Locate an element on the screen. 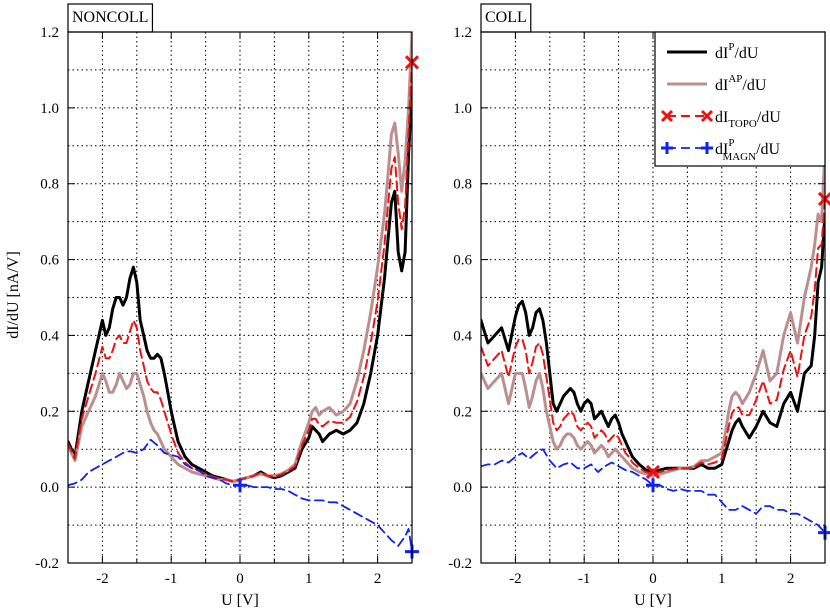 The width and height of the screenshot is (830, 611). marker-x-ditopo-du is located at coordinates (653, 472).